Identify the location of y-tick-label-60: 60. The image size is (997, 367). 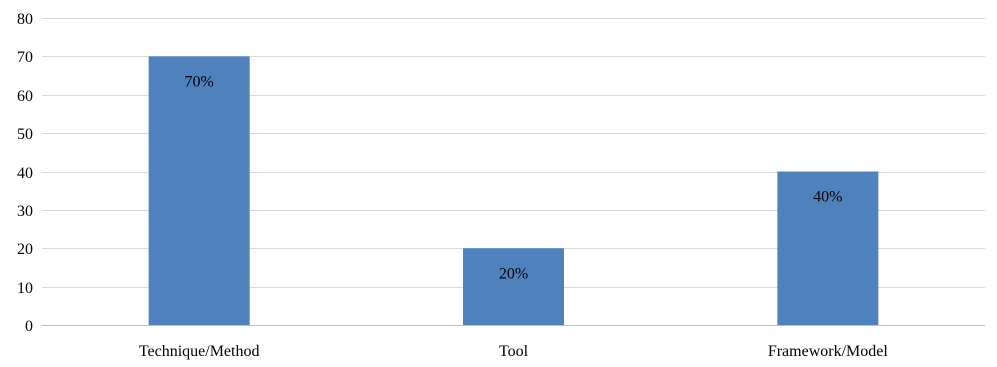
(25, 96).